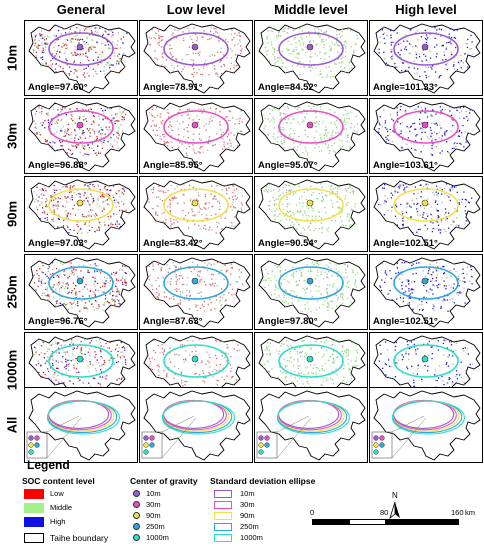 This screenshot has width=484, height=550. I want to click on row-header-90m: 90m, so click(12, 214).